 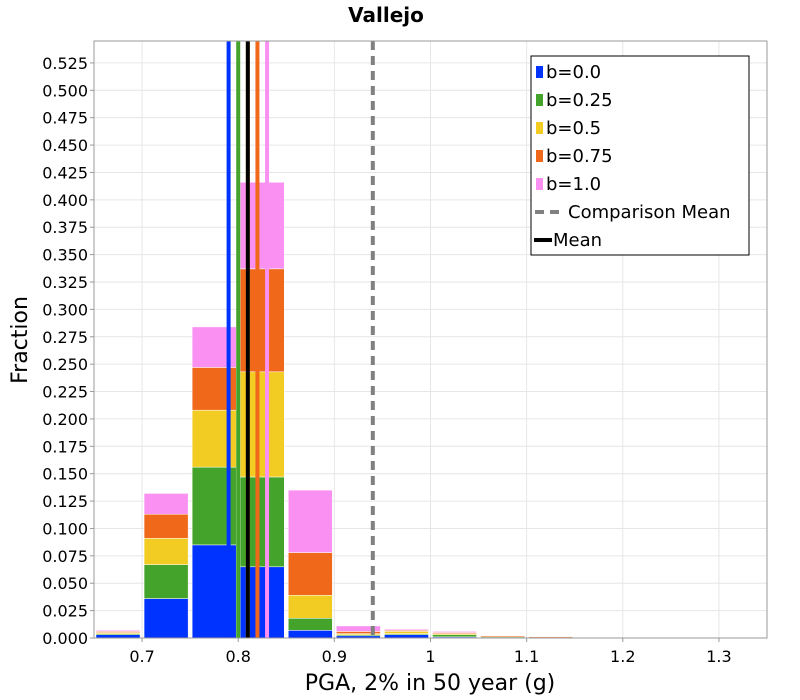 What do you see at coordinates (237, 656) in the screenshot?
I see `x-tick-label: 0.8` at bounding box center [237, 656].